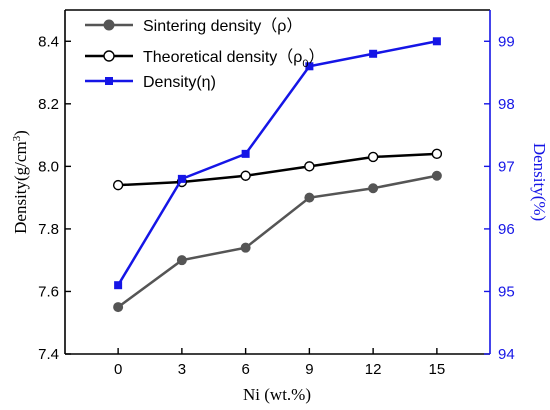  Describe the element at coordinates (179, 82) in the screenshot. I see `legend-label-density-eta: Density(η)` at that location.